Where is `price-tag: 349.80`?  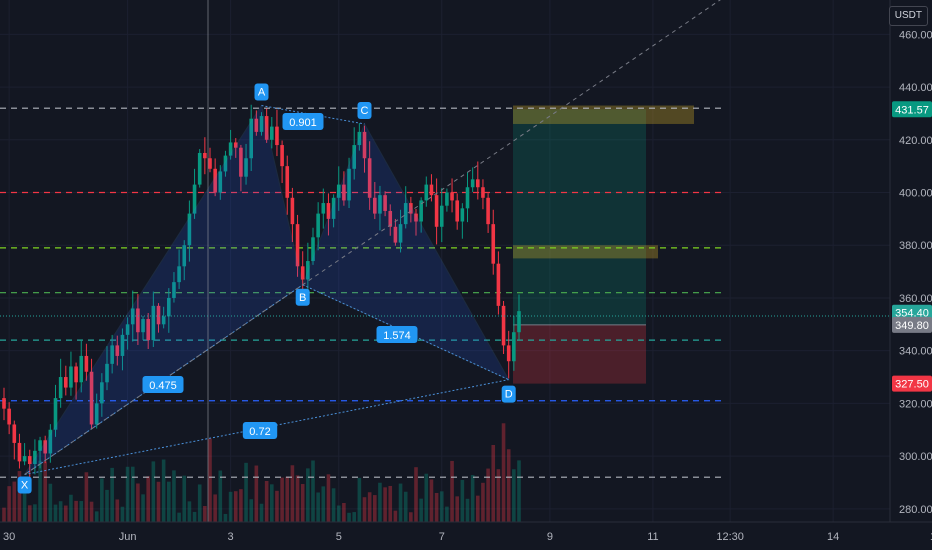
price-tag: 349.80 is located at coordinates (912, 324).